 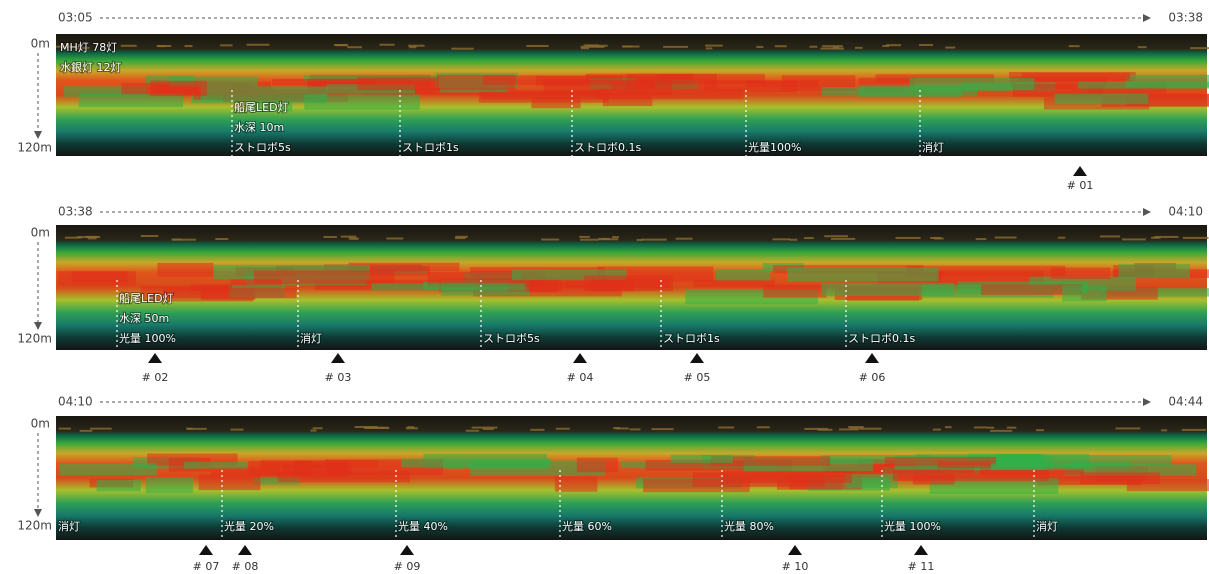 What do you see at coordinates (40, 233) in the screenshot?
I see `depth-top: 0m` at bounding box center [40, 233].